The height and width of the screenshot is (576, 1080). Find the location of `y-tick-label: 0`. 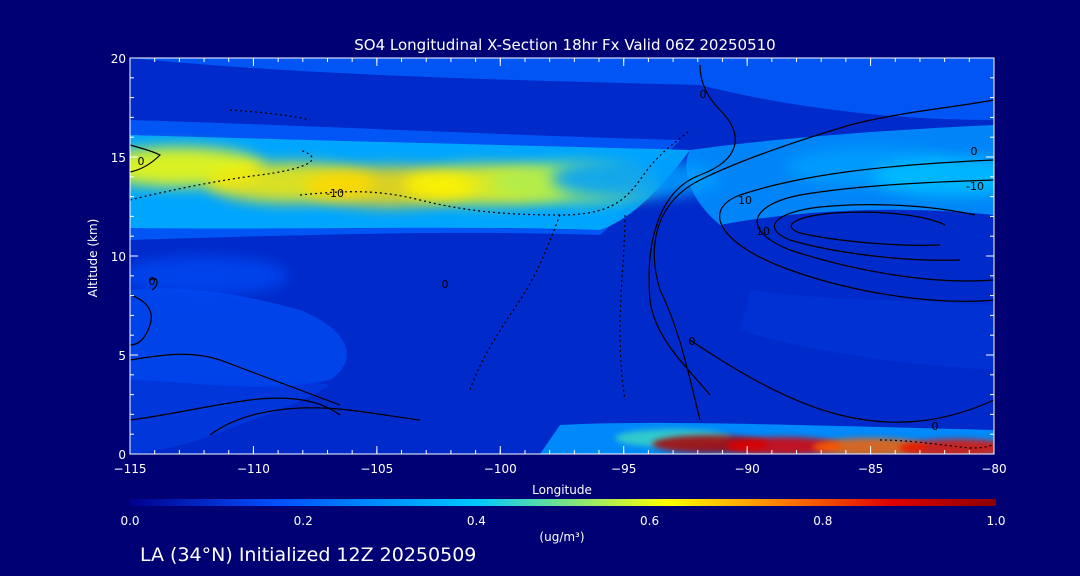

y-tick-label: 0 is located at coordinates (122, 455).